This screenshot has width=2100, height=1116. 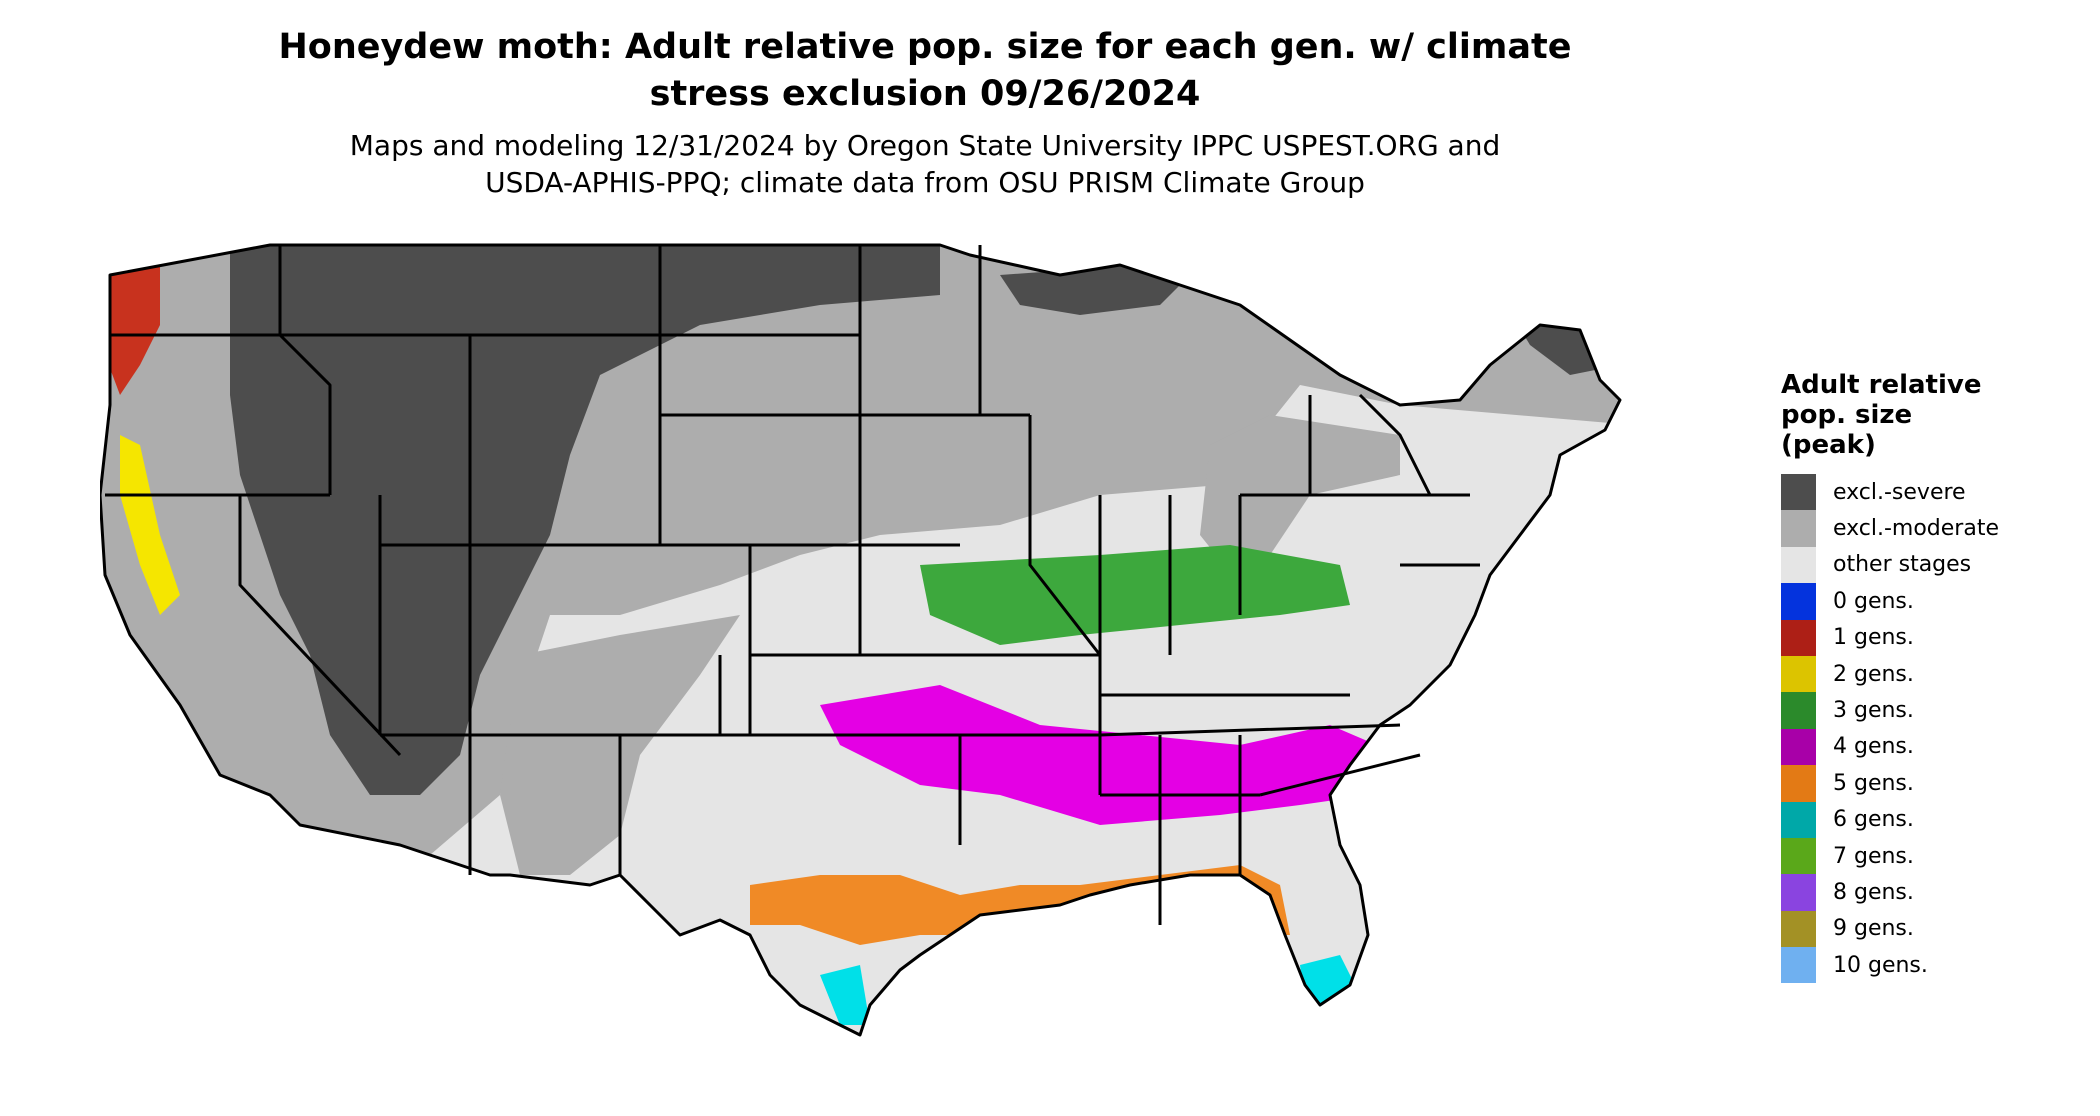 What do you see at coordinates (840, 750) in the screenshot?
I see `border-ok-tx` at bounding box center [840, 750].